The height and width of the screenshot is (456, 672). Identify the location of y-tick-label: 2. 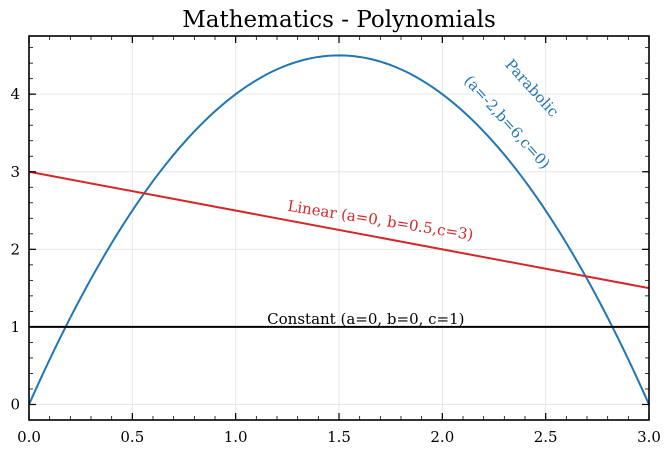
(15, 249).